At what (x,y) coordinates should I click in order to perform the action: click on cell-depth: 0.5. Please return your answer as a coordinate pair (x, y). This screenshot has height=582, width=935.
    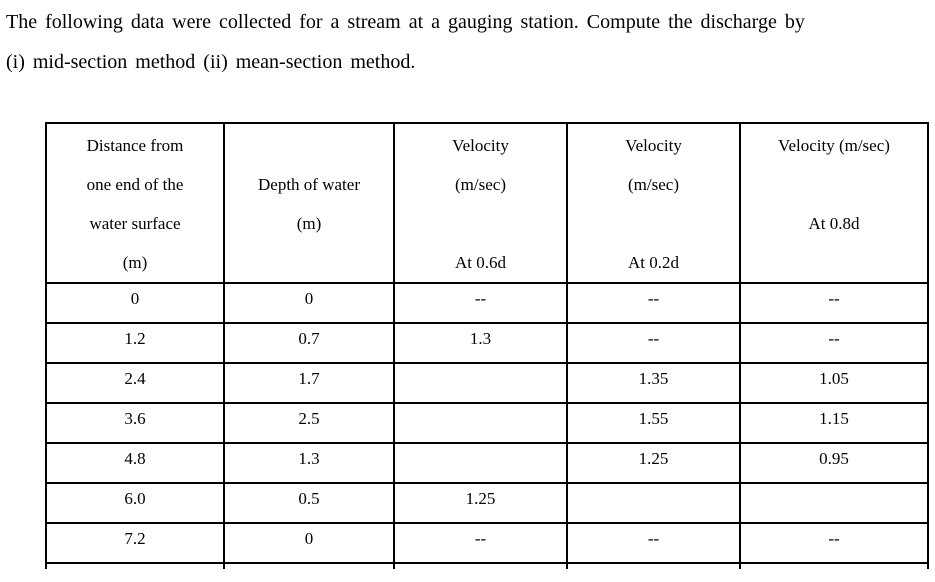
    Looking at the image, I should click on (309, 503).